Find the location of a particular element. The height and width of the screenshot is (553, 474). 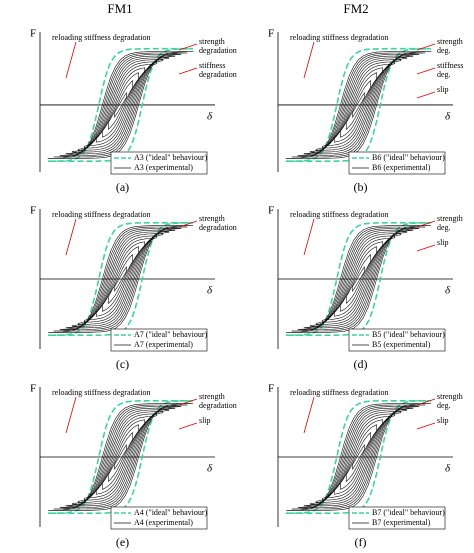

annotation: stiffness deg. is located at coordinates (451, 70).